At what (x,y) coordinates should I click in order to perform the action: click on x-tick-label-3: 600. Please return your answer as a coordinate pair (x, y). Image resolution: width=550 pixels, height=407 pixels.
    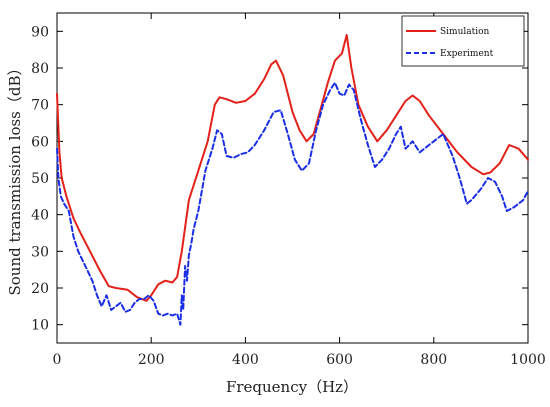
    Looking at the image, I should click on (339, 360).